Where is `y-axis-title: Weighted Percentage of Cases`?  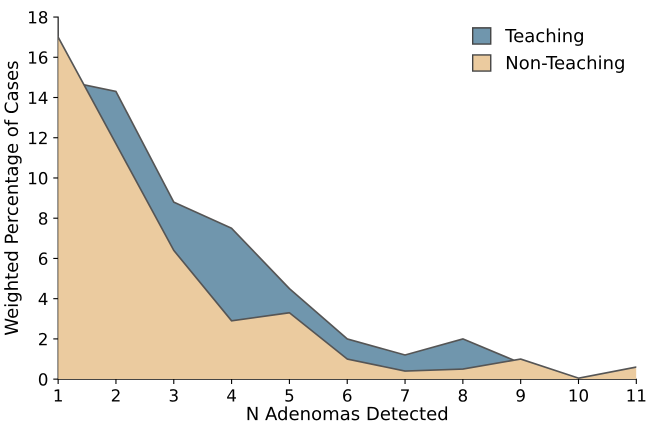
y-axis-title: Weighted Percentage of Cases is located at coordinates (13, 198).